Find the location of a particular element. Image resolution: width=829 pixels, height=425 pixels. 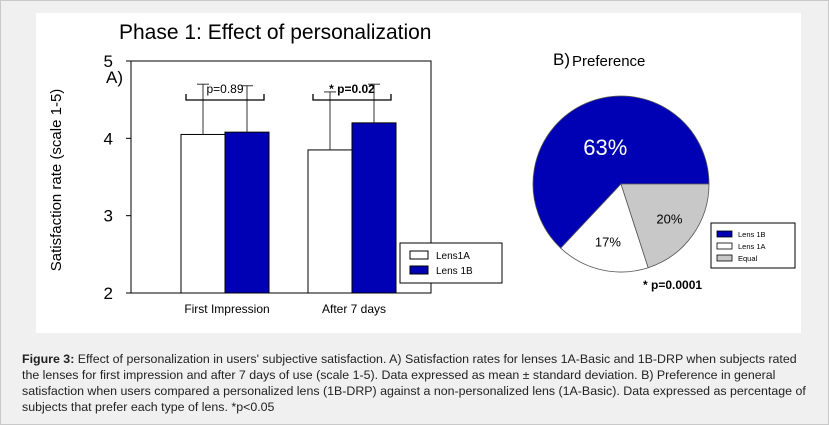

x-tick-label: After 7 days is located at coordinates (354, 309).